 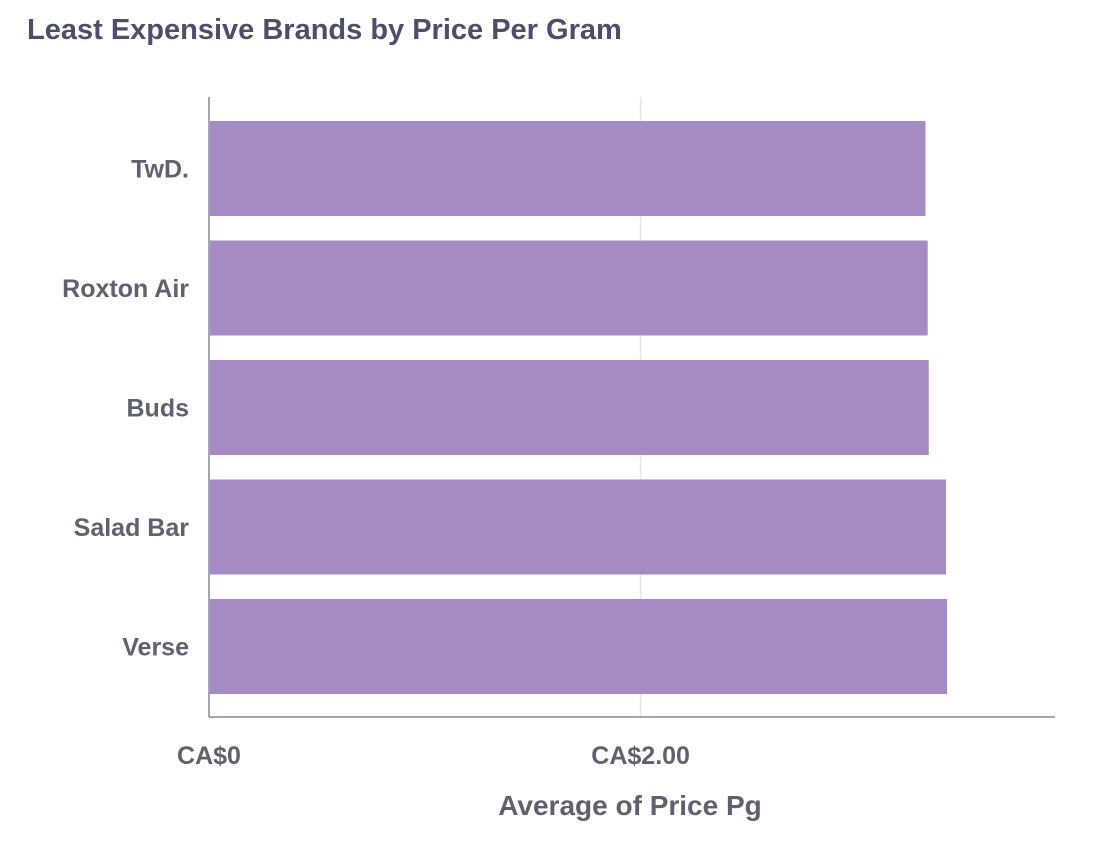 I want to click on x-axis-title: Average of Price Pg, so click(x=630, y=805).